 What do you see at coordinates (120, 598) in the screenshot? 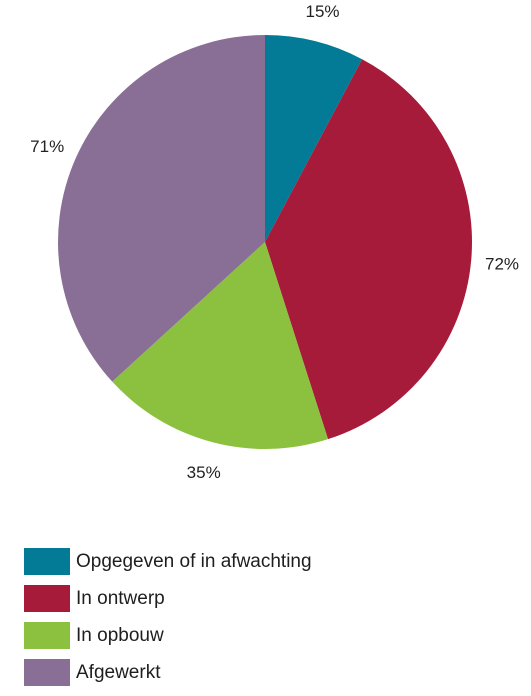
I see `legend-label-in-ontwerp: In ontwerp` at bounding box center [120, 598].